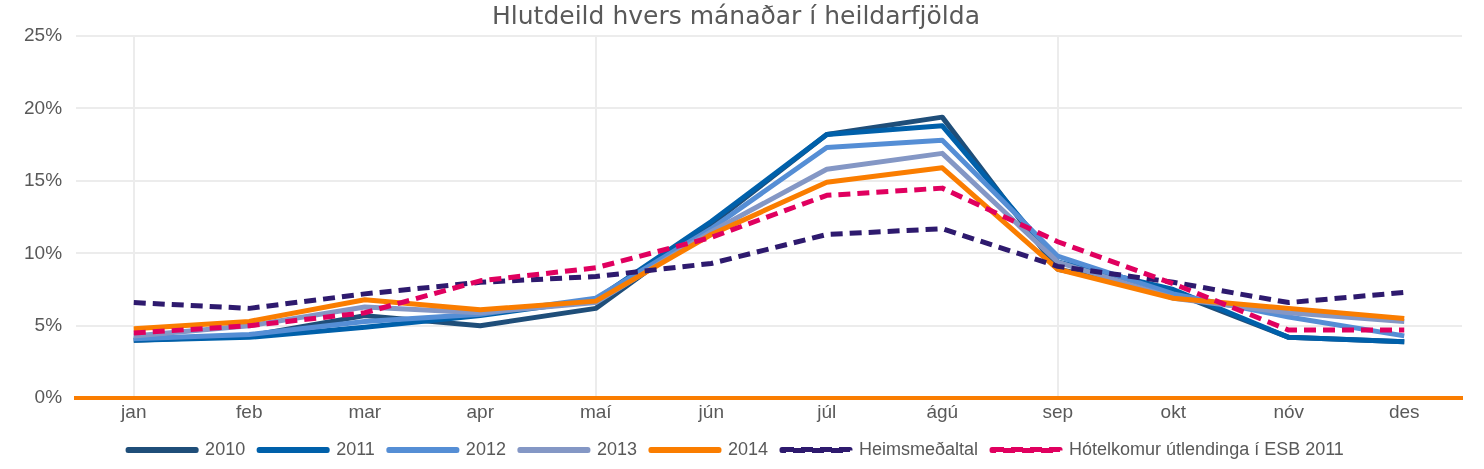  I want to click on x-tick-label: jan, so click(133, 411).